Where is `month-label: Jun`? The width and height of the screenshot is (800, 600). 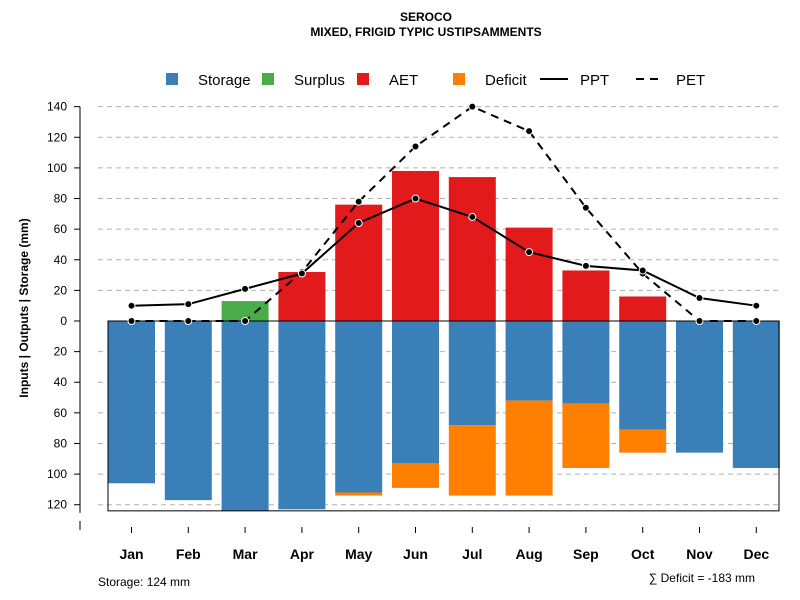
month-label: Jun is located at coordinates (415, 554).